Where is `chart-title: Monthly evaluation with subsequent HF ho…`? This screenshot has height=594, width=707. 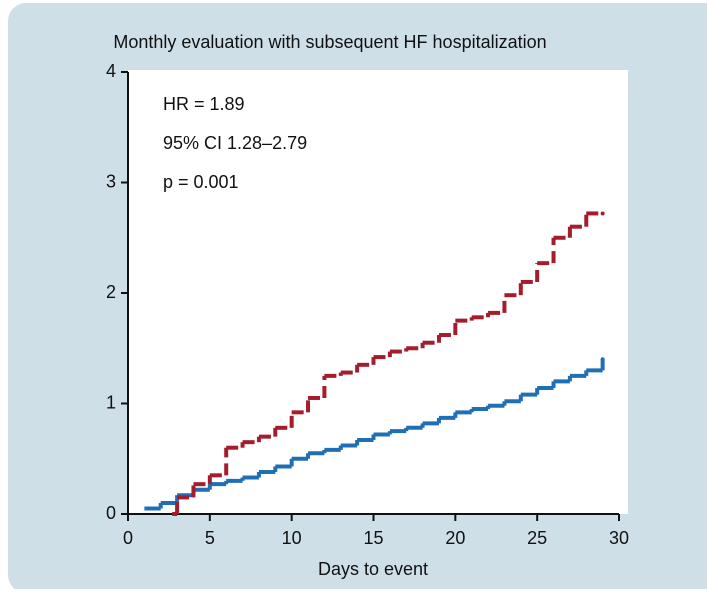
chart-title: Monthly evaluation with subsequent HF ho… is located at coordinates (329, 42).